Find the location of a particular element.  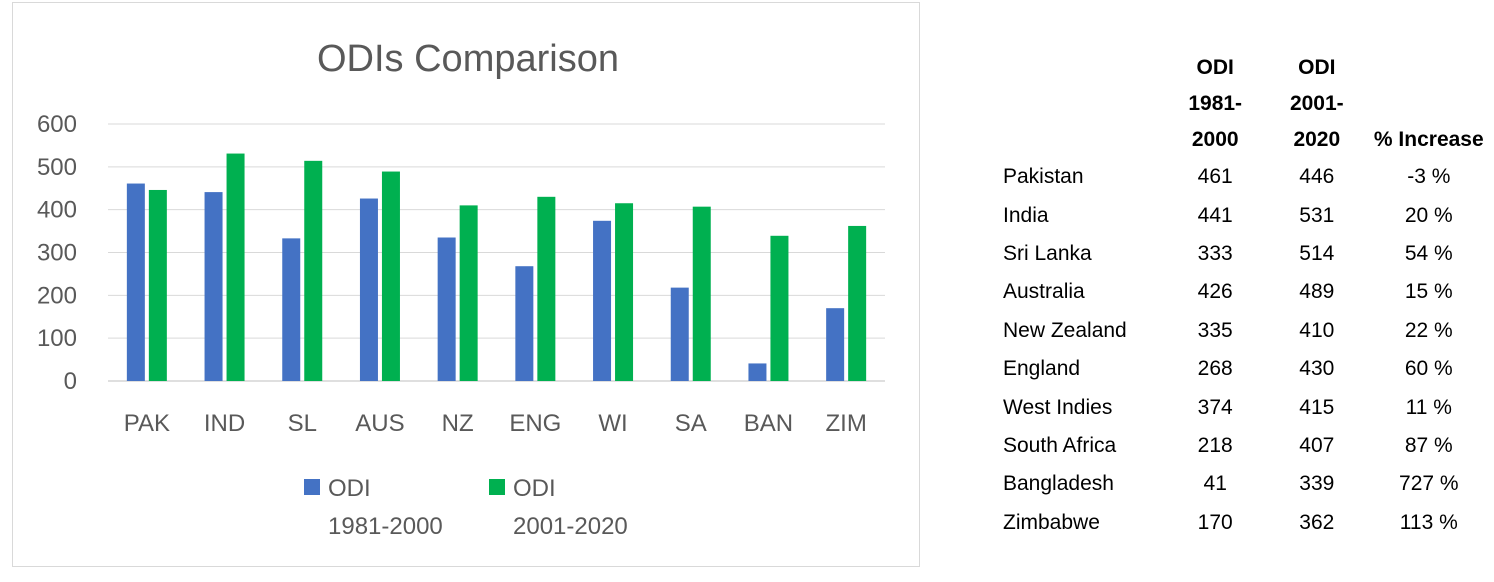

value-cell: 514 is located at coordinates (1317, 253).